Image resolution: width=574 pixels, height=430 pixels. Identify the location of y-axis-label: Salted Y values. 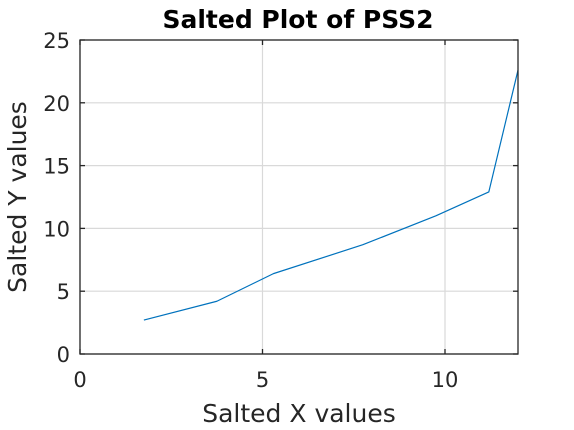
(17, 197).